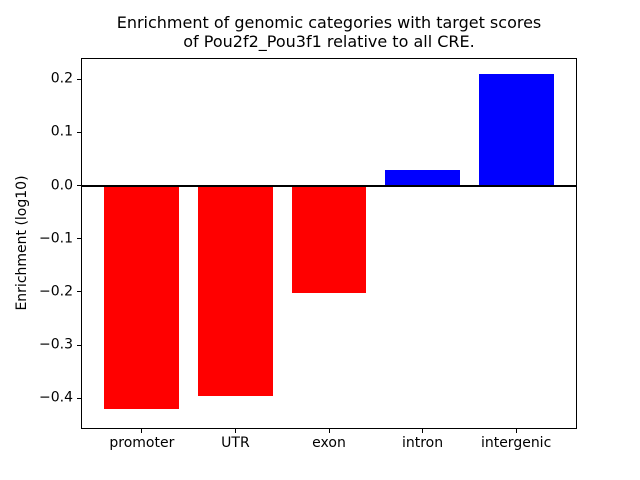 This screenshot has height=480, width=640. Describe the element at coordinates (61, 78) in the screenshot. I see `y-axis-tick-label: 0.2` at that location.